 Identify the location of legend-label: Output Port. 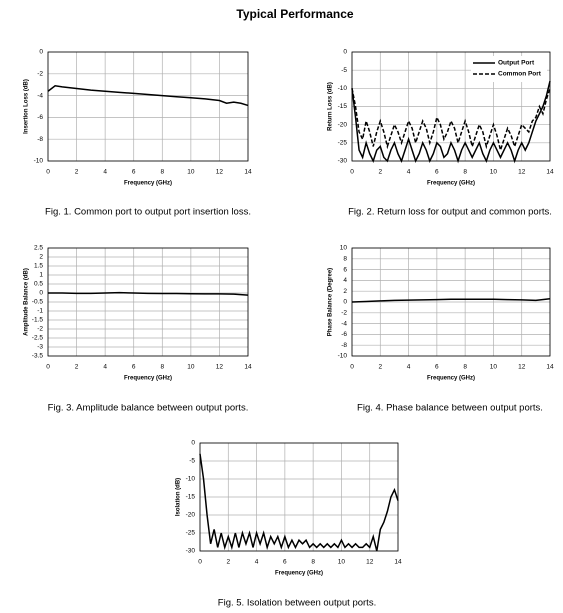
(516, 63).